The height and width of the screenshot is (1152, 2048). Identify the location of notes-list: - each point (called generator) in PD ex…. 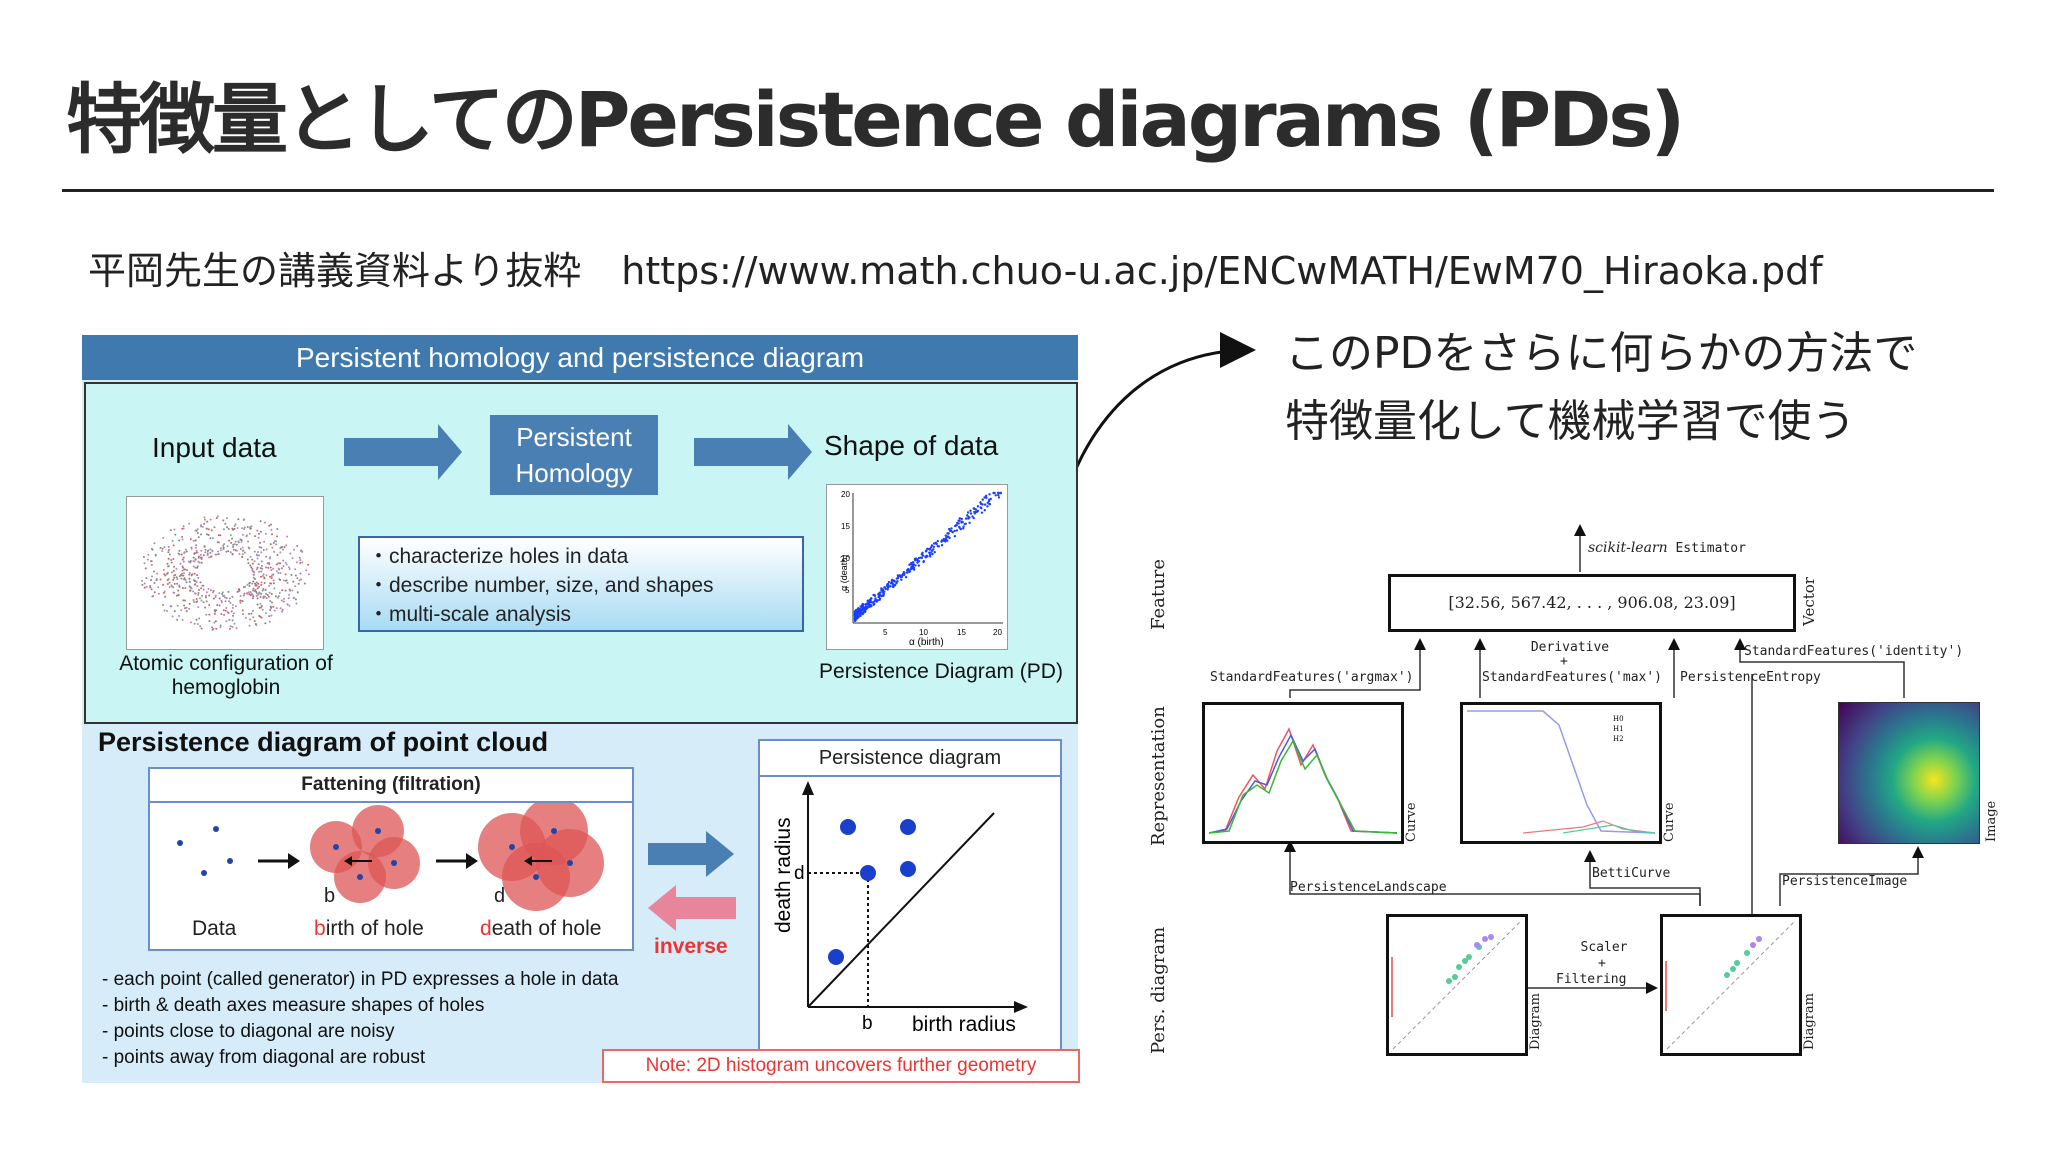
(360, 1019).